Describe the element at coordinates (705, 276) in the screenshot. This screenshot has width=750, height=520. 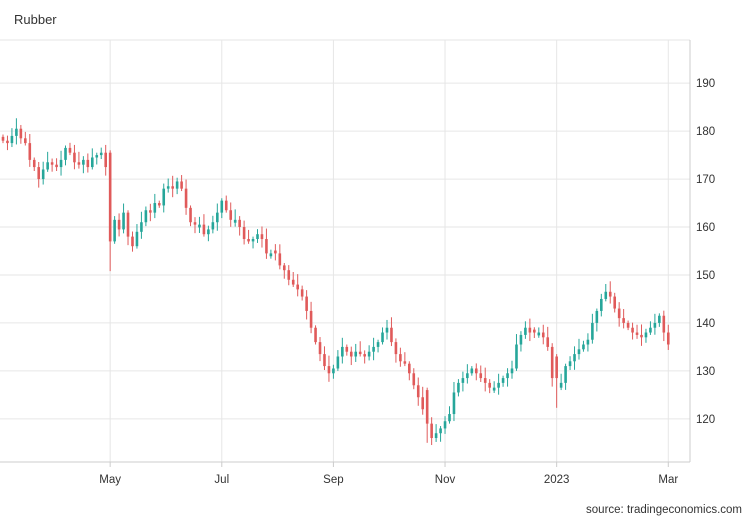
I see `y-tick-label: 150` at that location.